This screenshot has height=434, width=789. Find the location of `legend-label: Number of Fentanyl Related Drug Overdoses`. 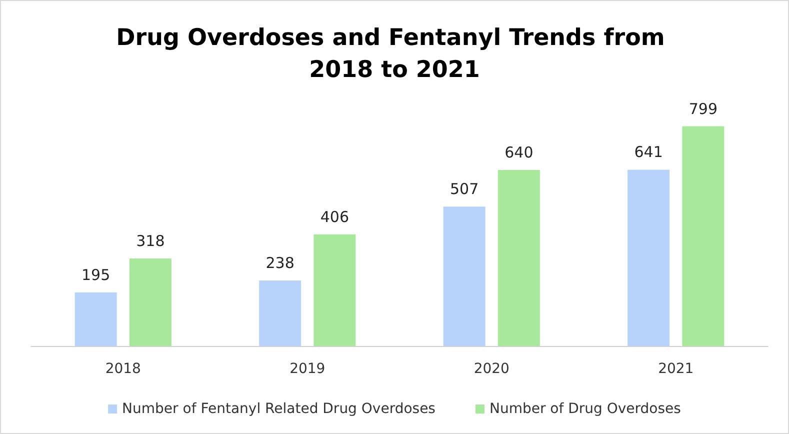

legend-label: Number of Fentanyl Related Drug Overdoses is located at coordinates (279, 409).